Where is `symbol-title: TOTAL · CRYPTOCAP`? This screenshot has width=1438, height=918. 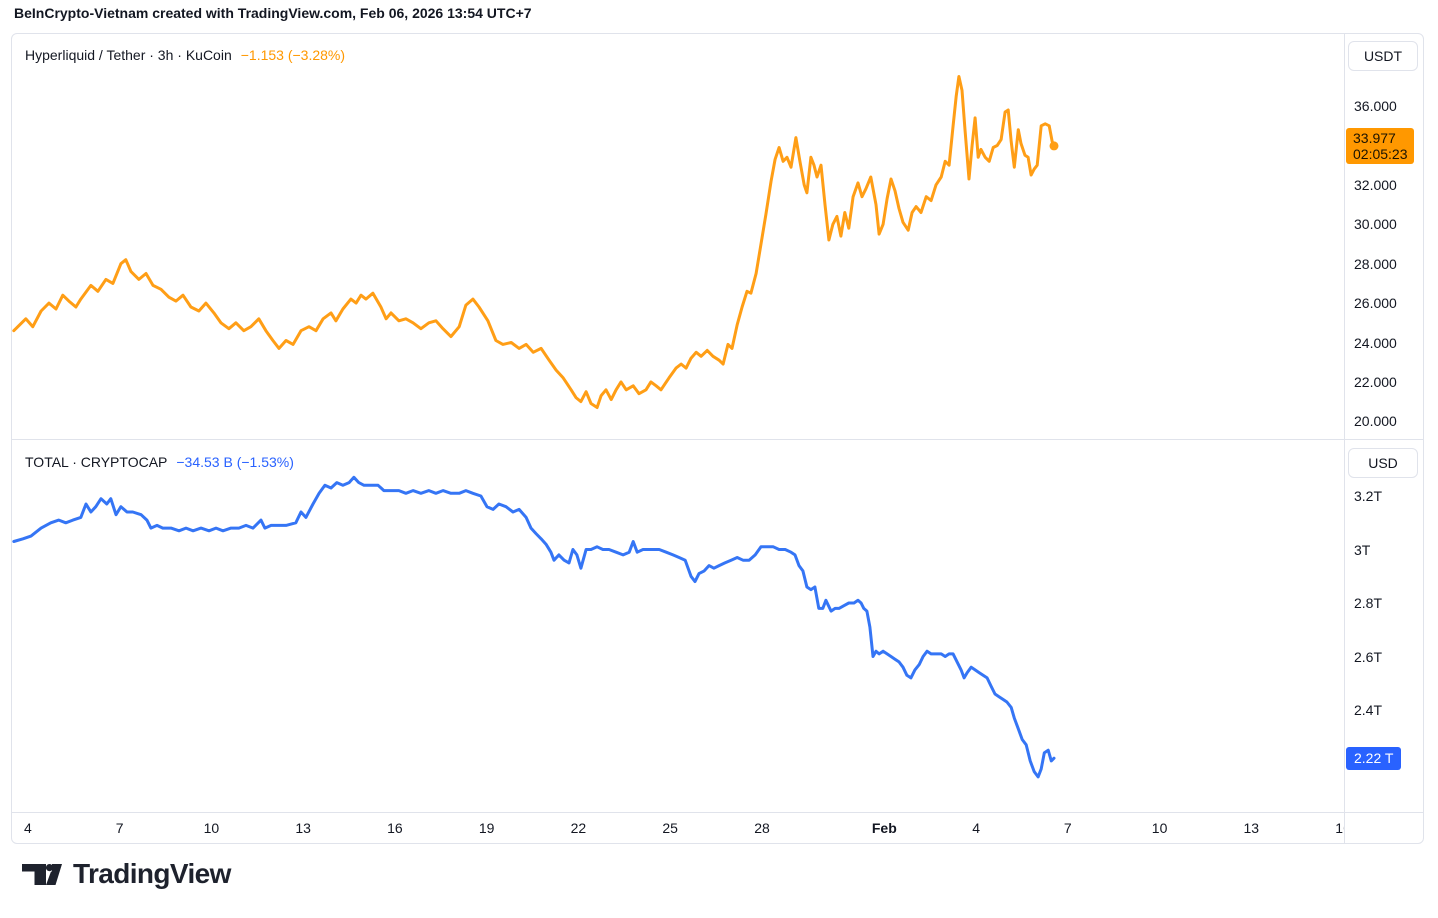 symbol-title: TOTAL · CRYPTOCAP is located at coordinates (96, 462).